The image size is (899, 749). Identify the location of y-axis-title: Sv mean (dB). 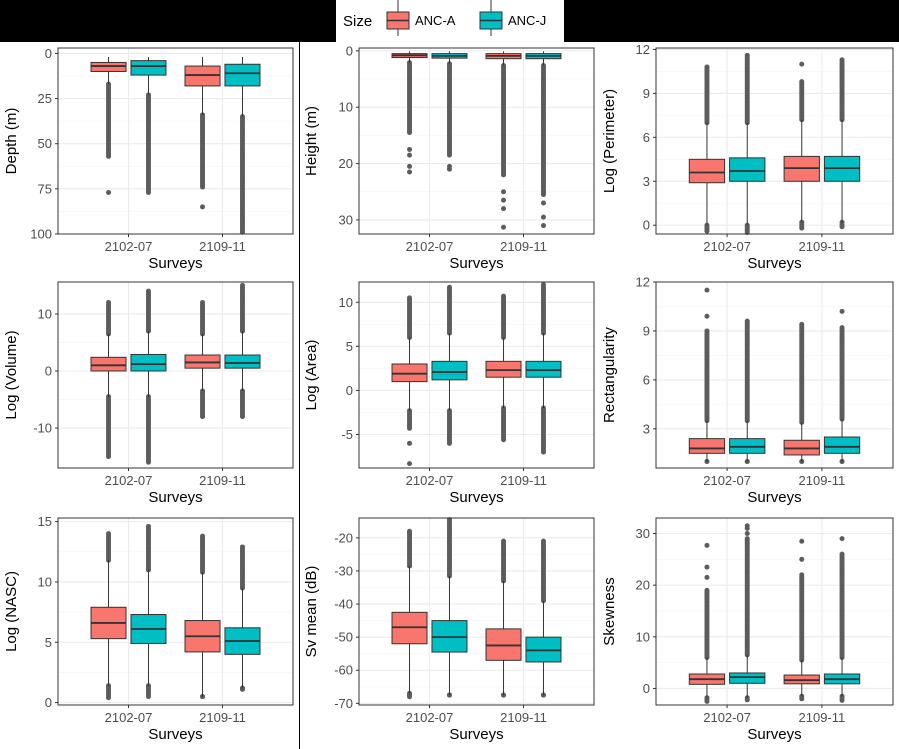
(311, 612).